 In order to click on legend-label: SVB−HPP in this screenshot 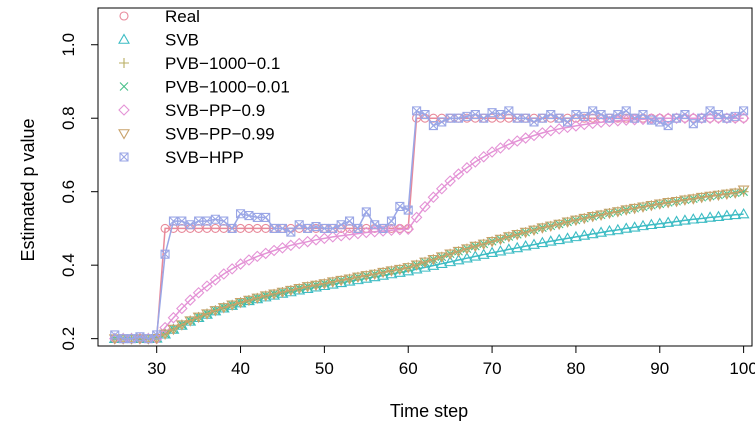, I will do `click(204, 157)`.